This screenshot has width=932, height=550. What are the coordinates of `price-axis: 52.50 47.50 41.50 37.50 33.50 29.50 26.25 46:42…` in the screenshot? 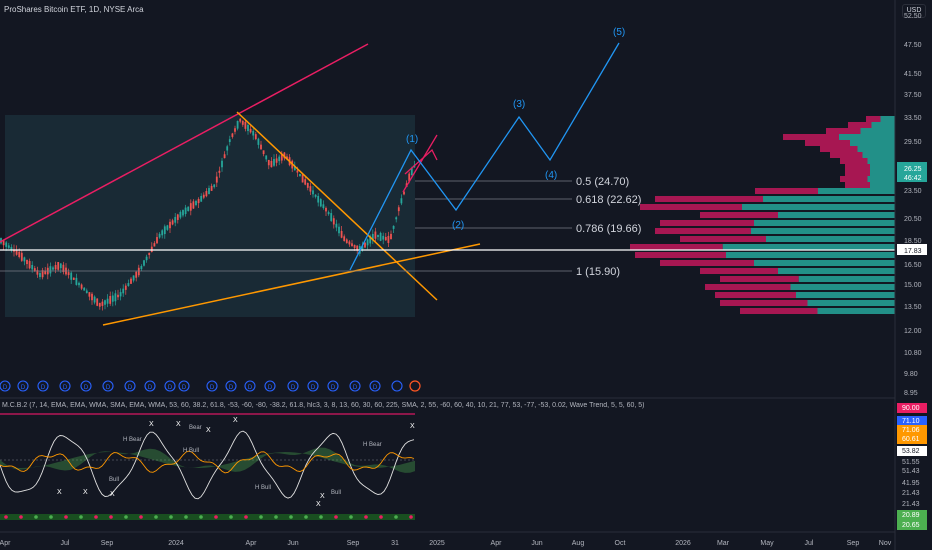 It's located at (912, 205).